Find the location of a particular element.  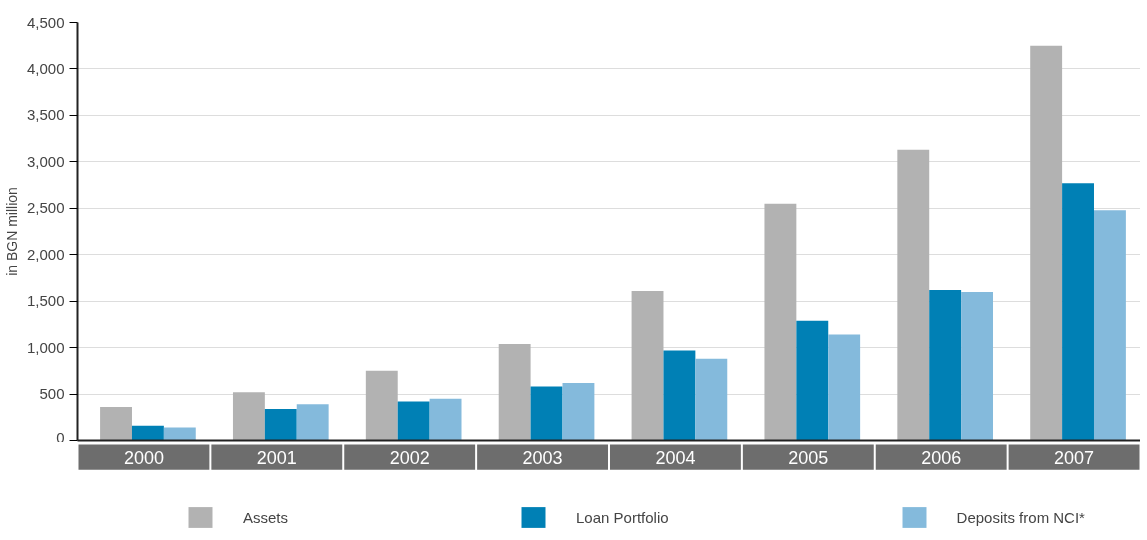

x-tick-label: 2007 is located at coordinates (1074, 457).